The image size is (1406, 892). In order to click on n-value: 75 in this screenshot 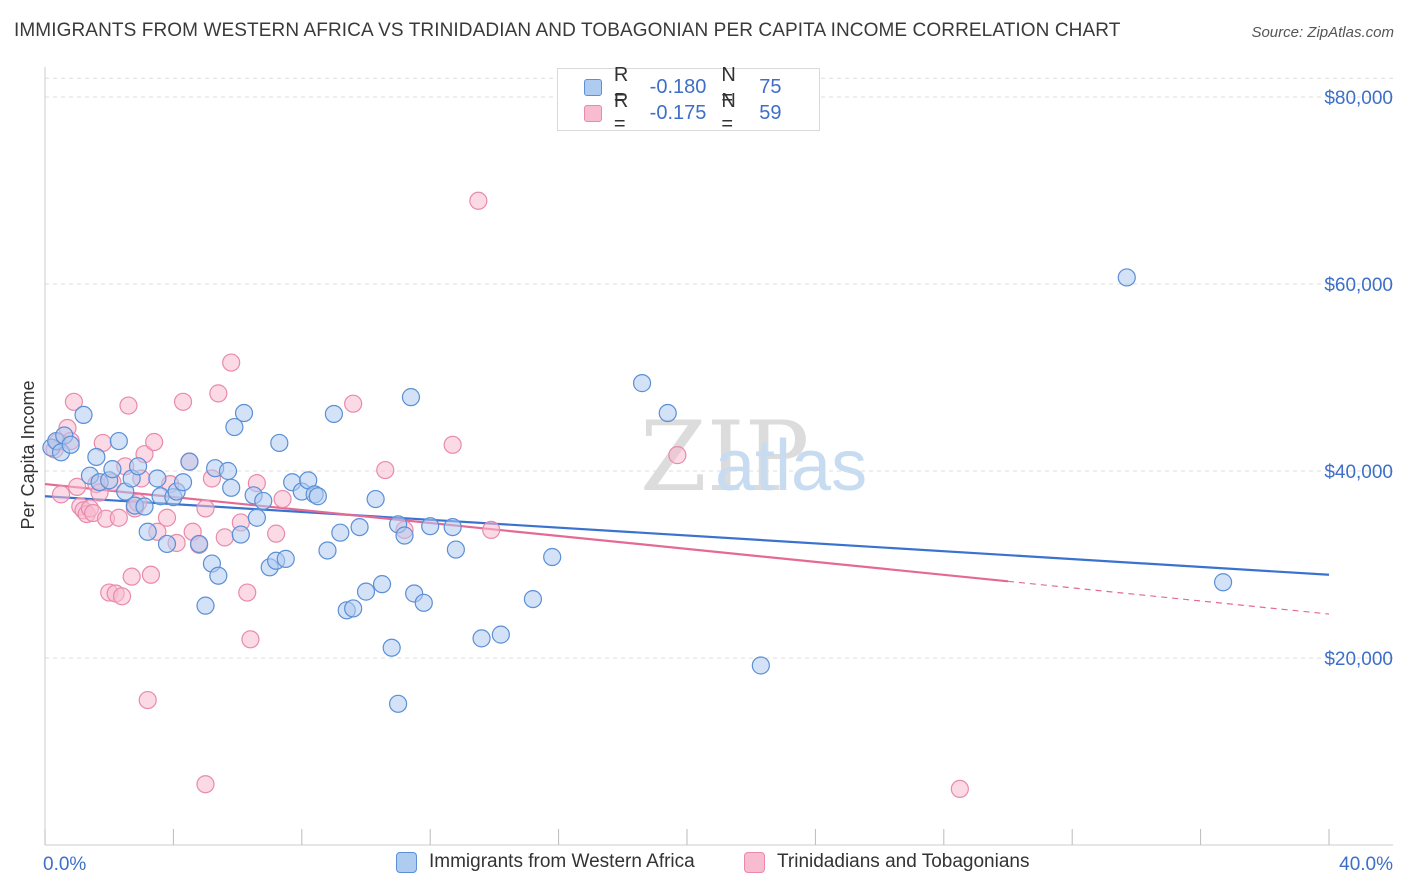, I will do `click(770, 86)`.